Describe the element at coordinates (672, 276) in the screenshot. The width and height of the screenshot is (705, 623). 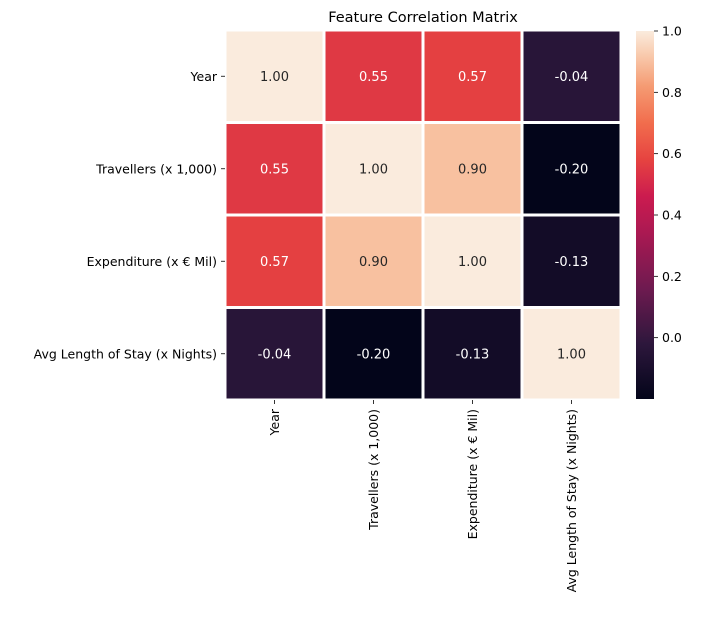
I see `colorbar-tick-label: 0.2` at that location.